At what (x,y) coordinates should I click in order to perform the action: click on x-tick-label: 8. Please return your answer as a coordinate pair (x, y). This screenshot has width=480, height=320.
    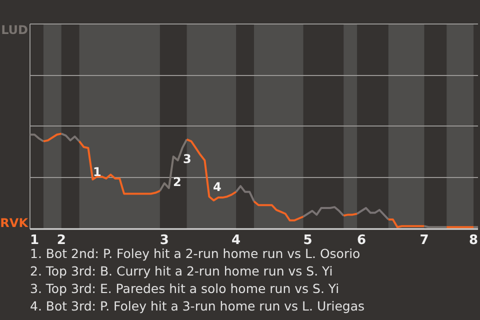
    Looking at the image, I should click on (473, 240).